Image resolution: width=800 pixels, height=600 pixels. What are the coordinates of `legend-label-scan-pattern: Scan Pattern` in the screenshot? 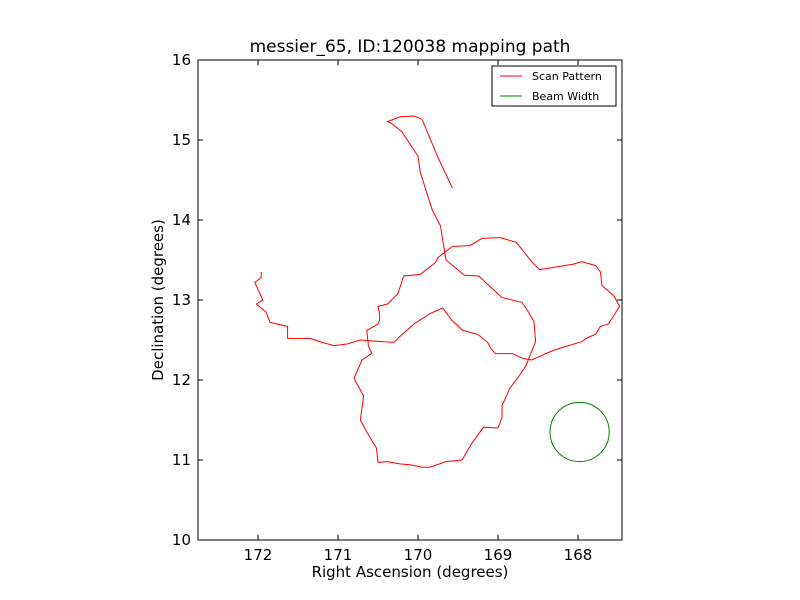 It's located at (567, 76).